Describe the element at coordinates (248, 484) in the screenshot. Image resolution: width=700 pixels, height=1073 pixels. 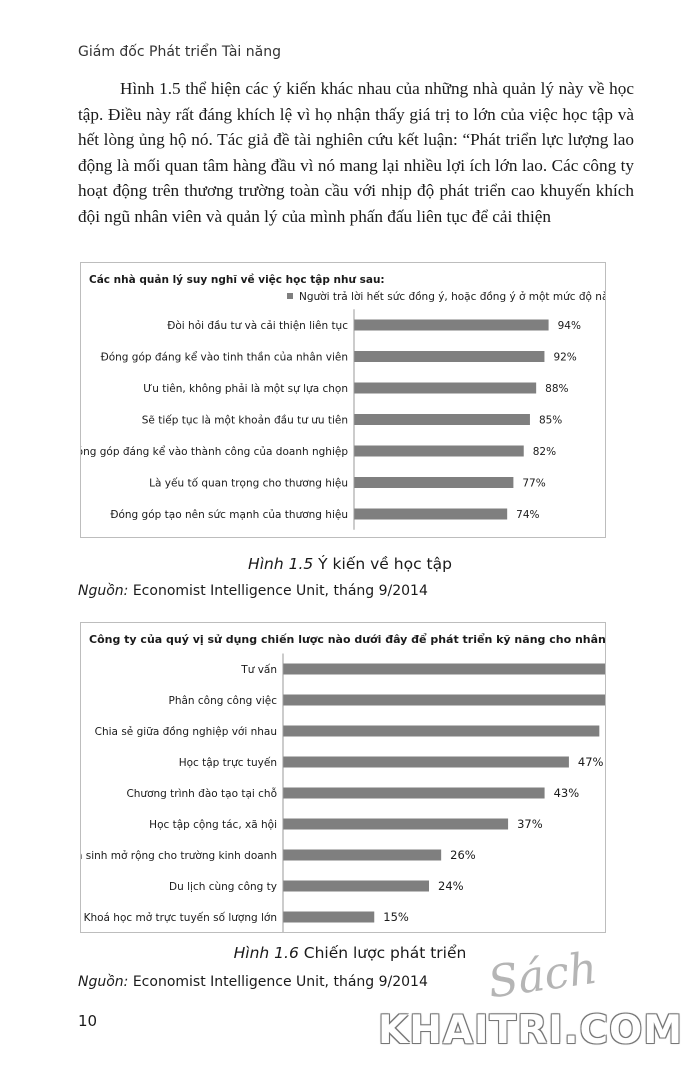
I see `category-label: Là yếu tố quan trọng cho thương hiệu` at that location.